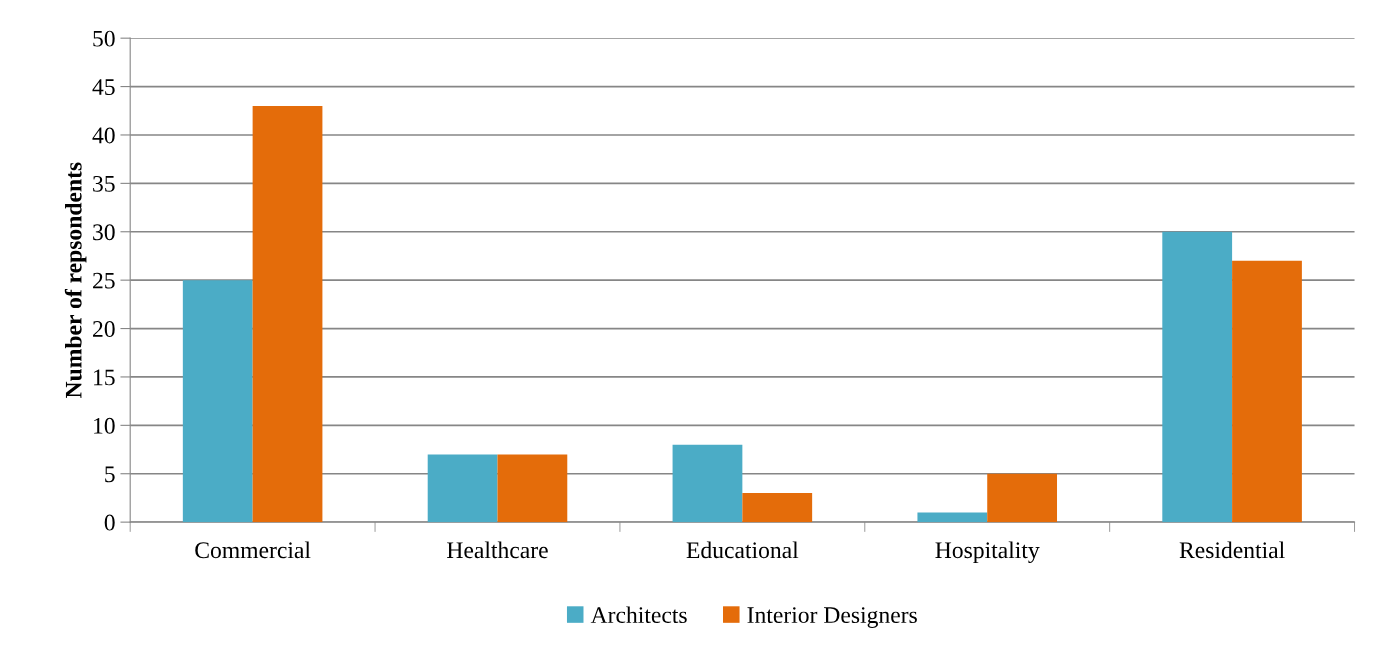 The height and width of the screenshot is (647, 1385). What do you see at coordinates (638, 615) in the screenshot?
I see `legend-label: Architects` at bounding box center [638, 615].